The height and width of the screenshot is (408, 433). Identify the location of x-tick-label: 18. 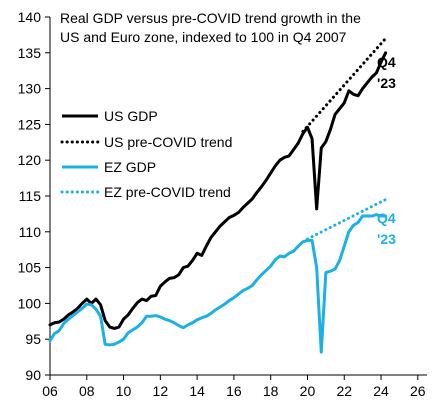
(271, 391).